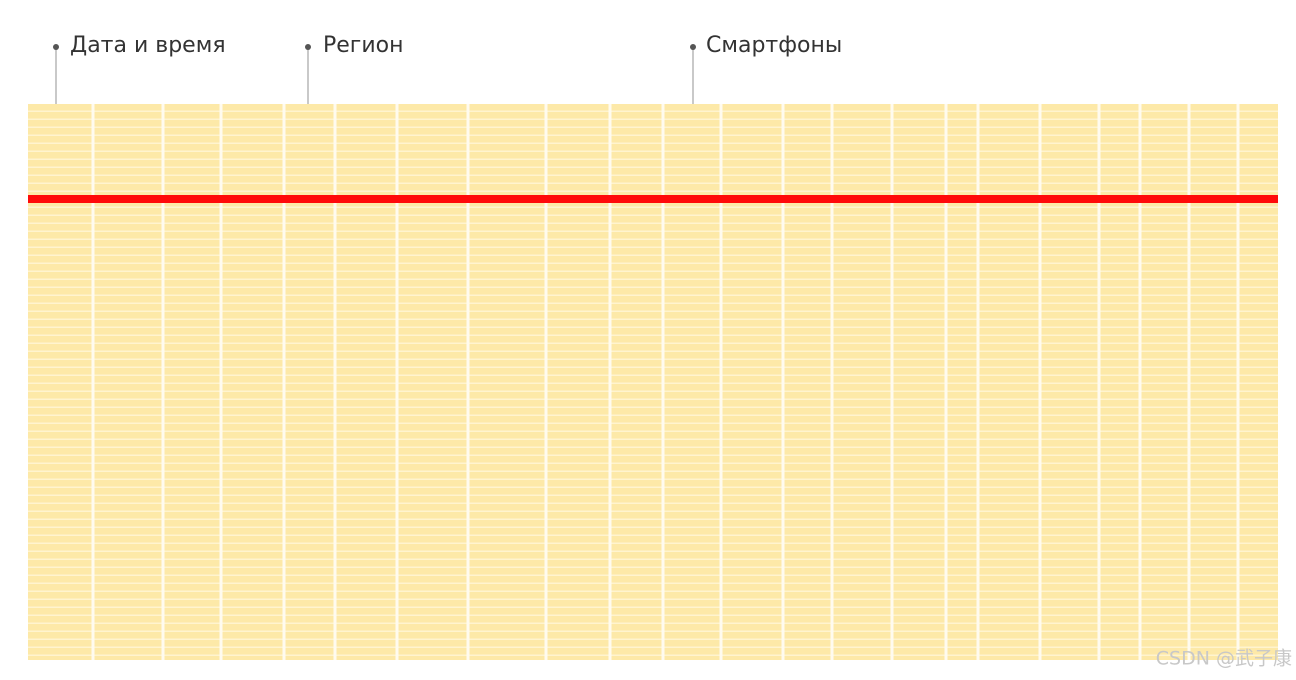  What do you see at coordinates (774, 45) in the screenshot?
I see `column-label: Смартфоны` at bounding box center [774, 45].